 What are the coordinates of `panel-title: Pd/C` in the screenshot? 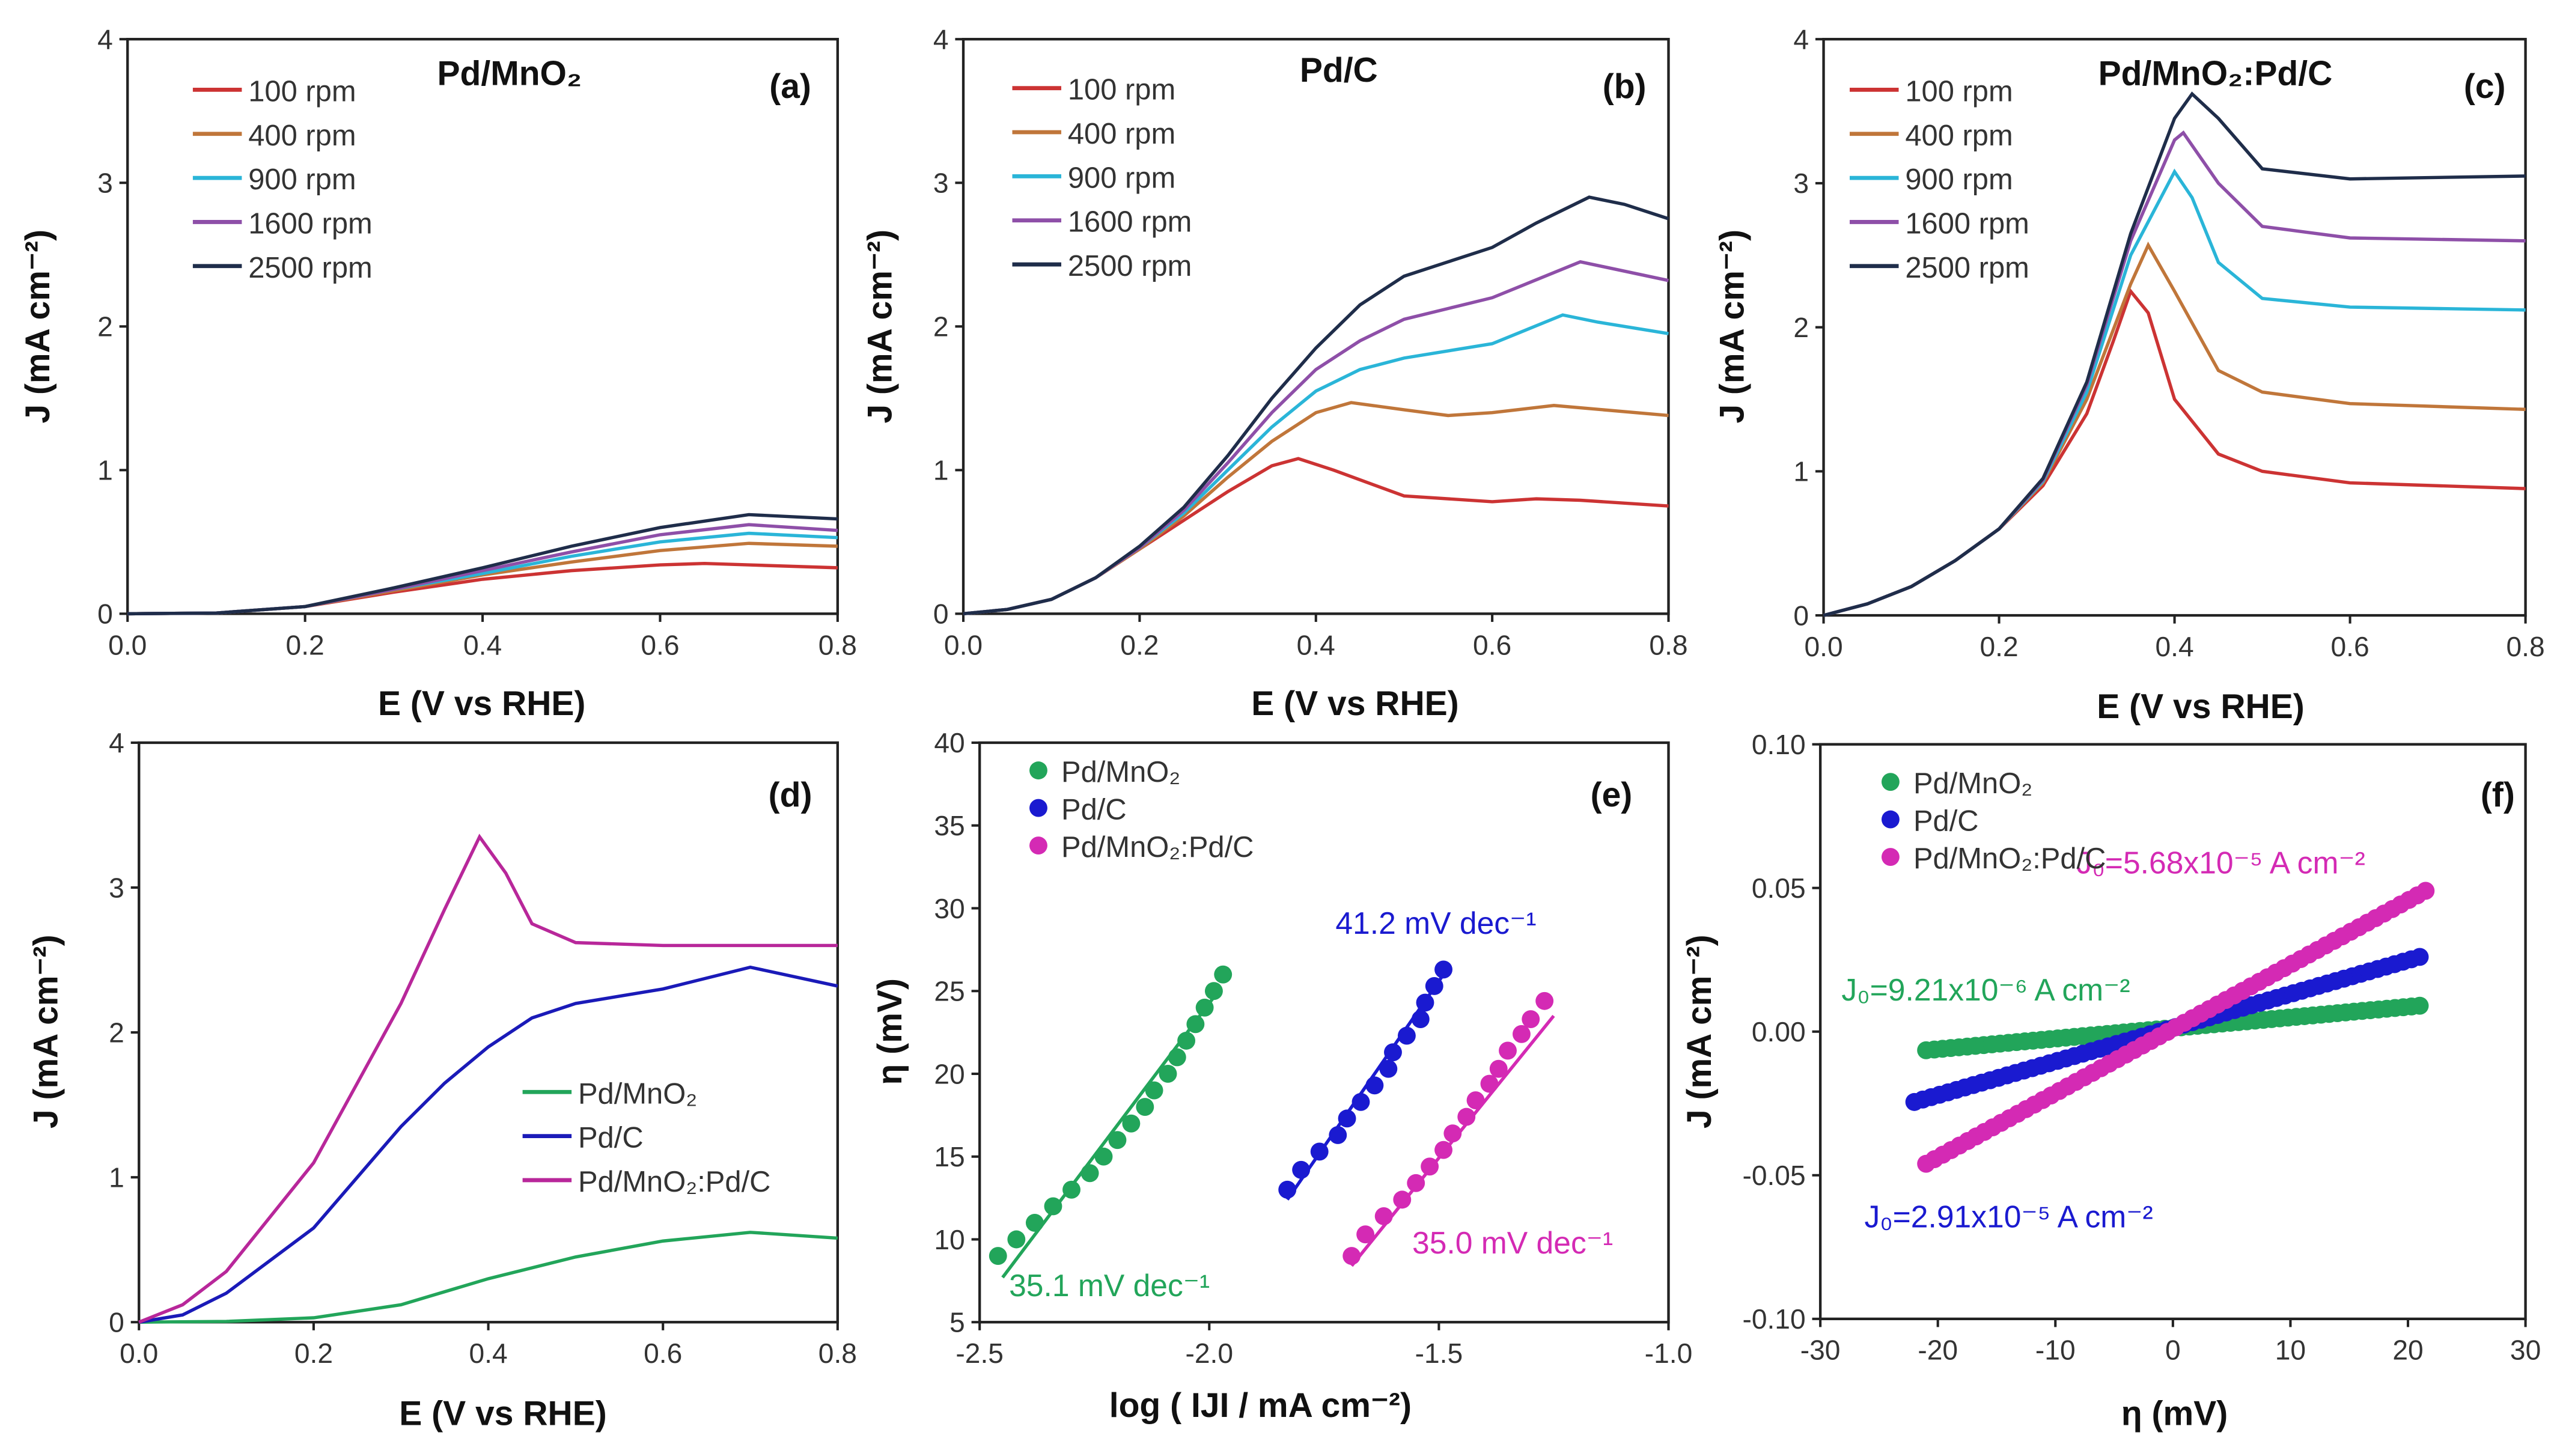 It's located at (1339, 71).